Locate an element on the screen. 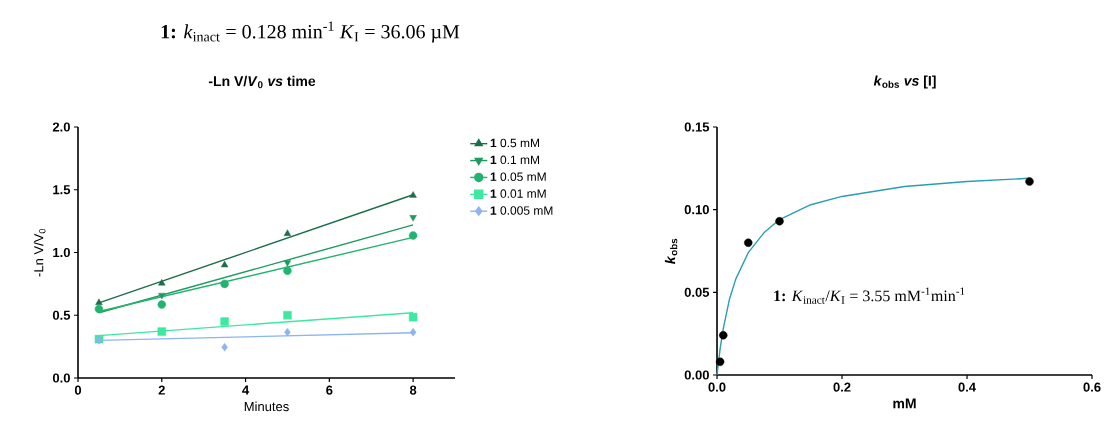 The image size is (1105, 437). x-tick-label: 0.6 is located at coordinates (1092, 387).